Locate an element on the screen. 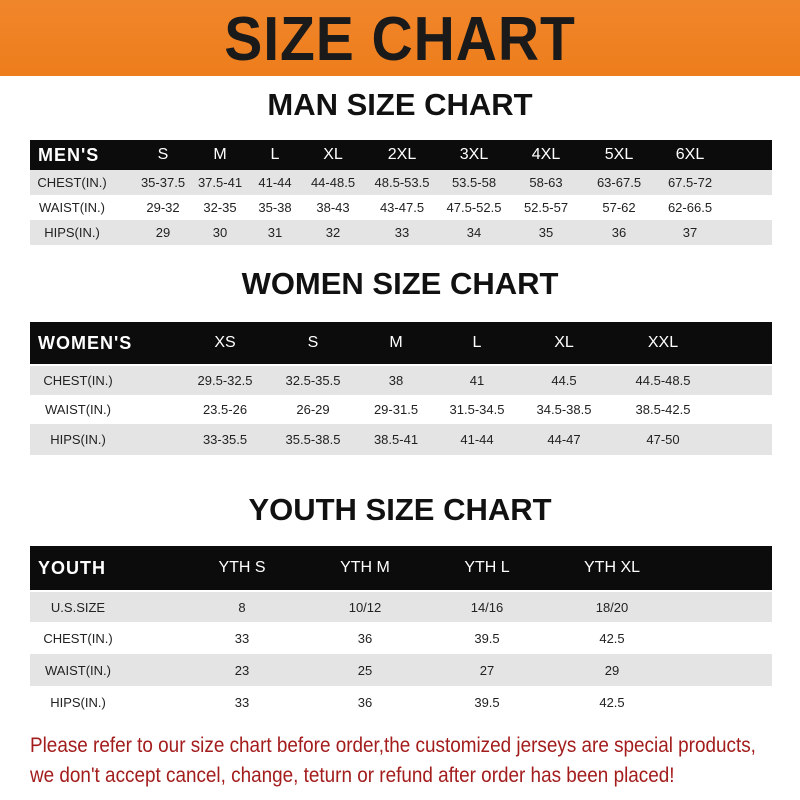  size-header-cell: L is located at coordinates (275, 154).